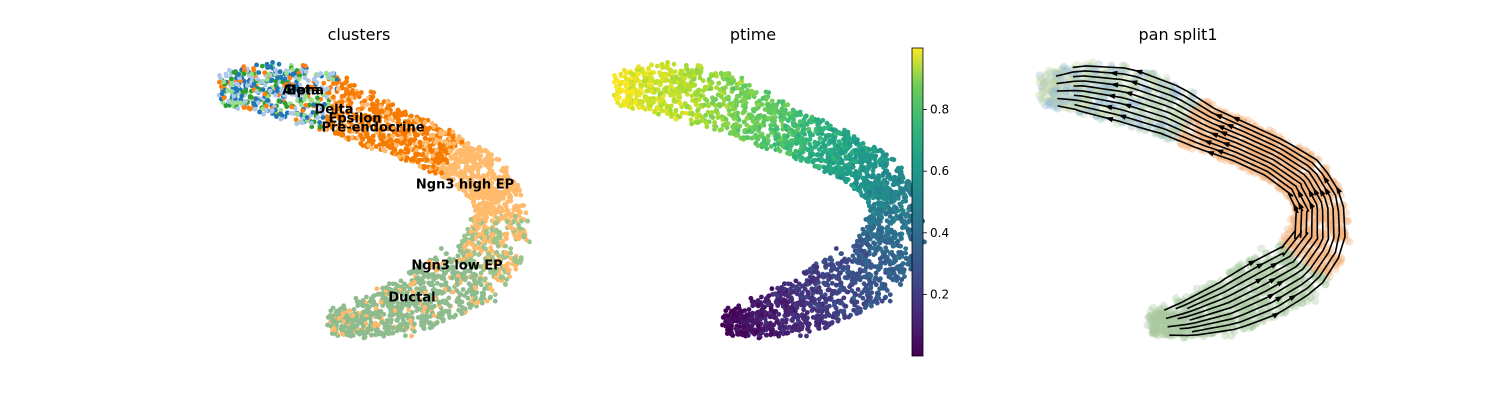 This screenshot has width=1500, height=400. I want to click on ptime-points, so click(769, 200).